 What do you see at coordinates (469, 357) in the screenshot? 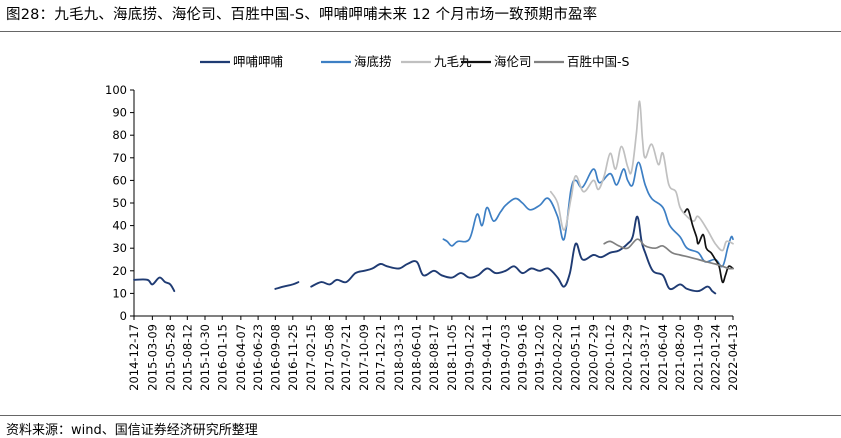
I see `x-tick-label: 2019-01-22` at bounding box center [469, 357].